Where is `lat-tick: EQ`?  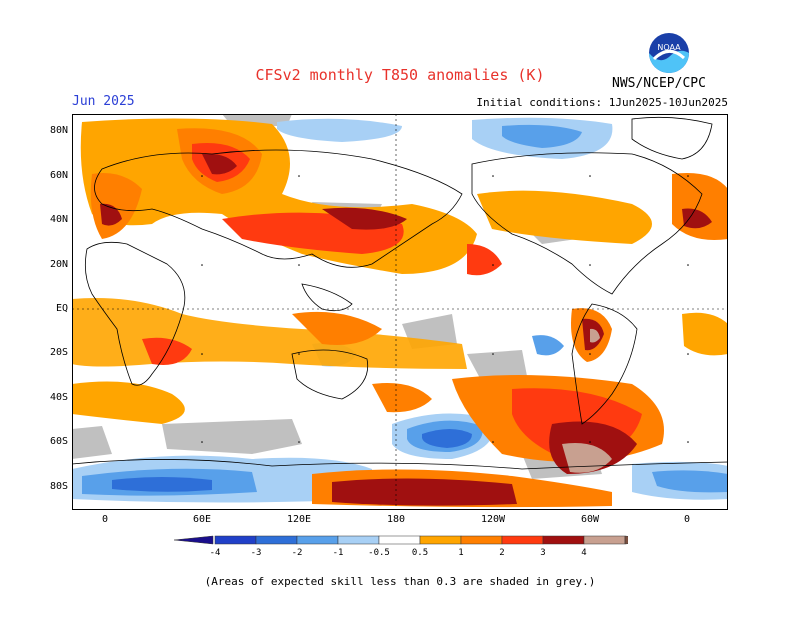 lat-tick: EQ is located at coordinates (61, 308).